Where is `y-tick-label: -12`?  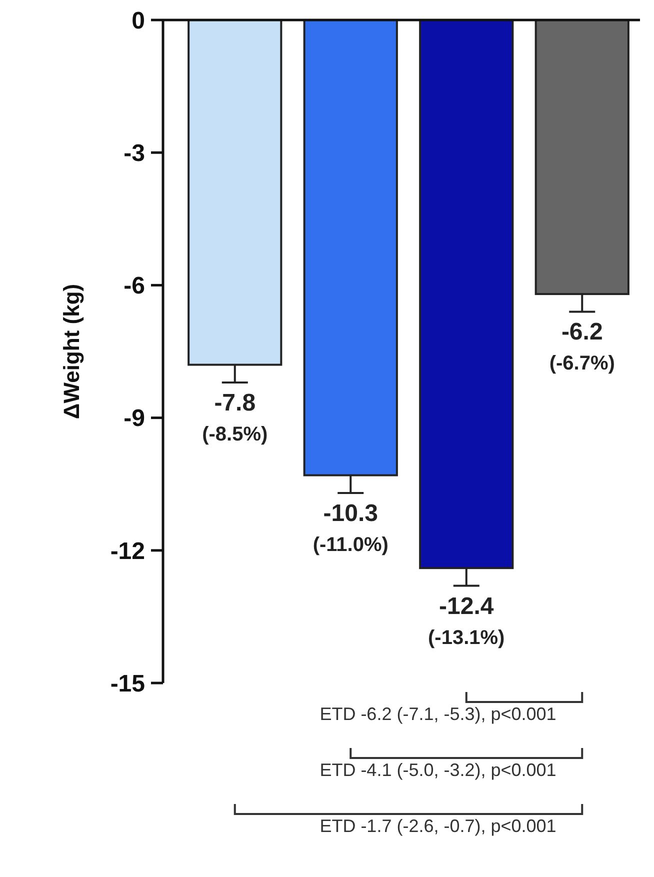 y-tick-label: -12 is located at coordinates (127, 551).